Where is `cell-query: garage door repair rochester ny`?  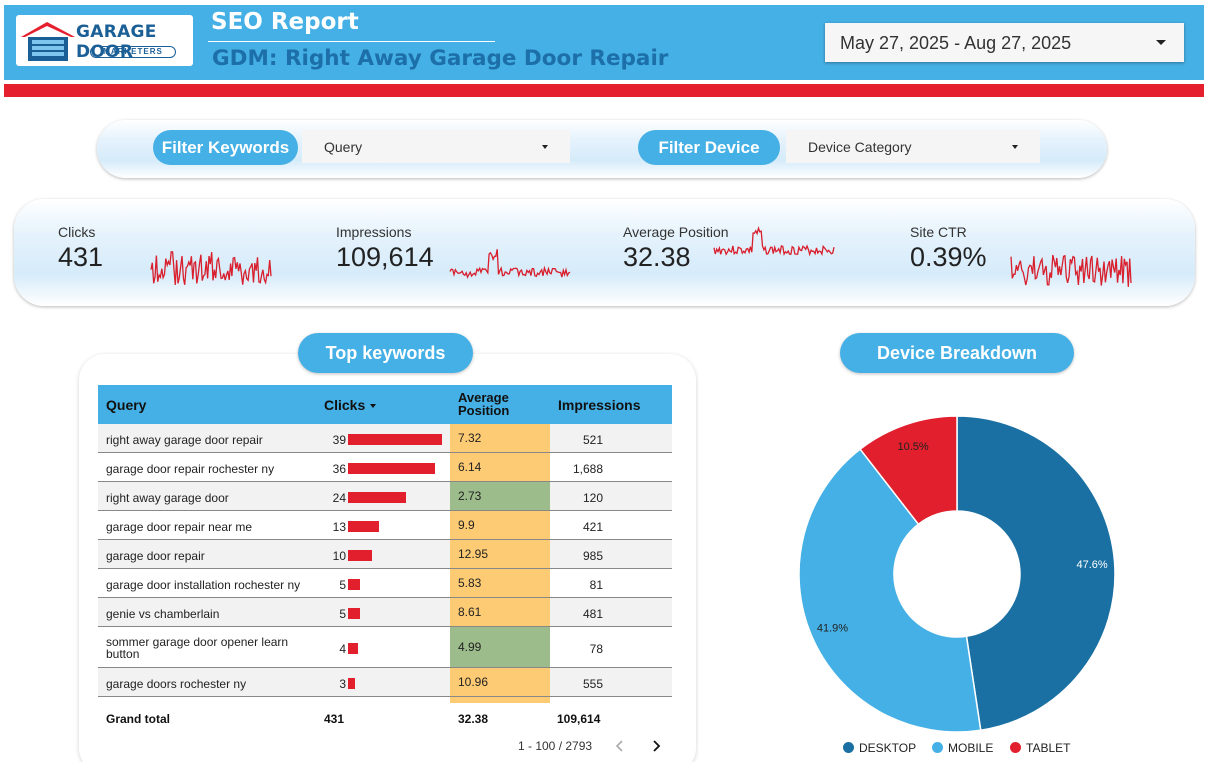 cell-query: garage door repair rochester ny is located at coordinates (190, 469).